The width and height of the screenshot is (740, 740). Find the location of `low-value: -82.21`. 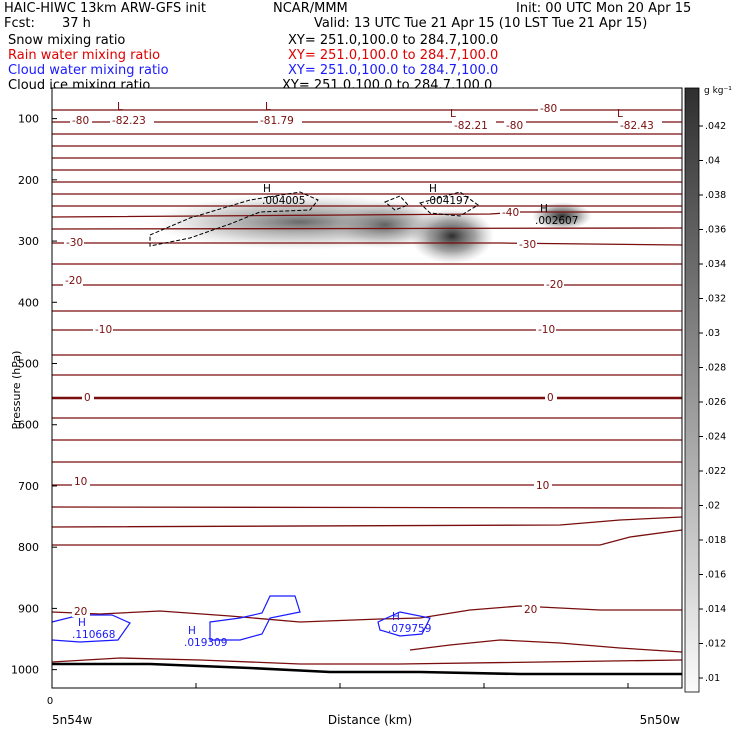

low-value: -82.21 is located at coordinates (471, 126).